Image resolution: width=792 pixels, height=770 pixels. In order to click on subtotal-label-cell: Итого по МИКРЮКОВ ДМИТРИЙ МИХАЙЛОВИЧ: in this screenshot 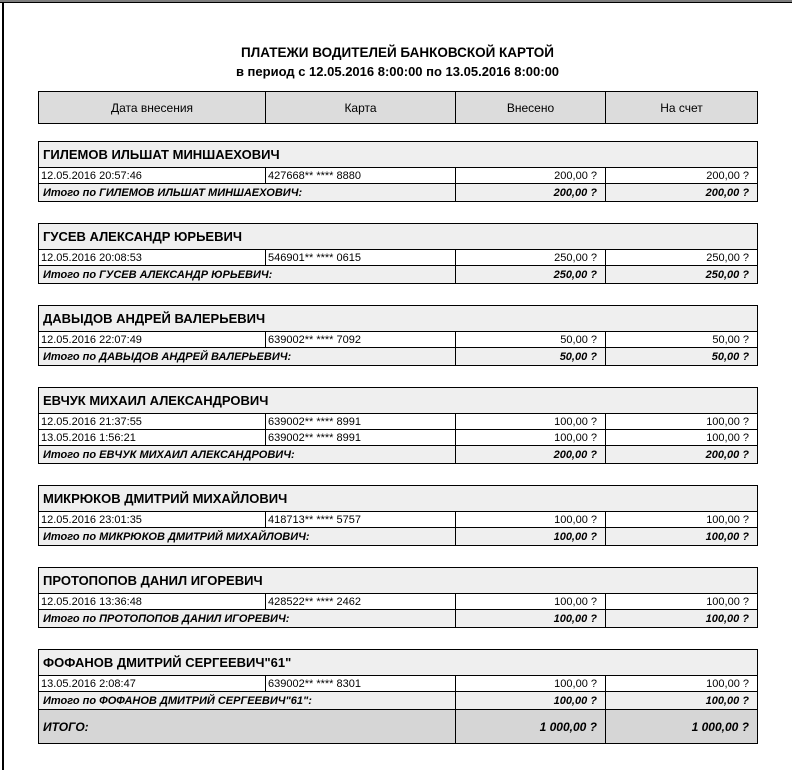, I will do `click(247, 537)`.